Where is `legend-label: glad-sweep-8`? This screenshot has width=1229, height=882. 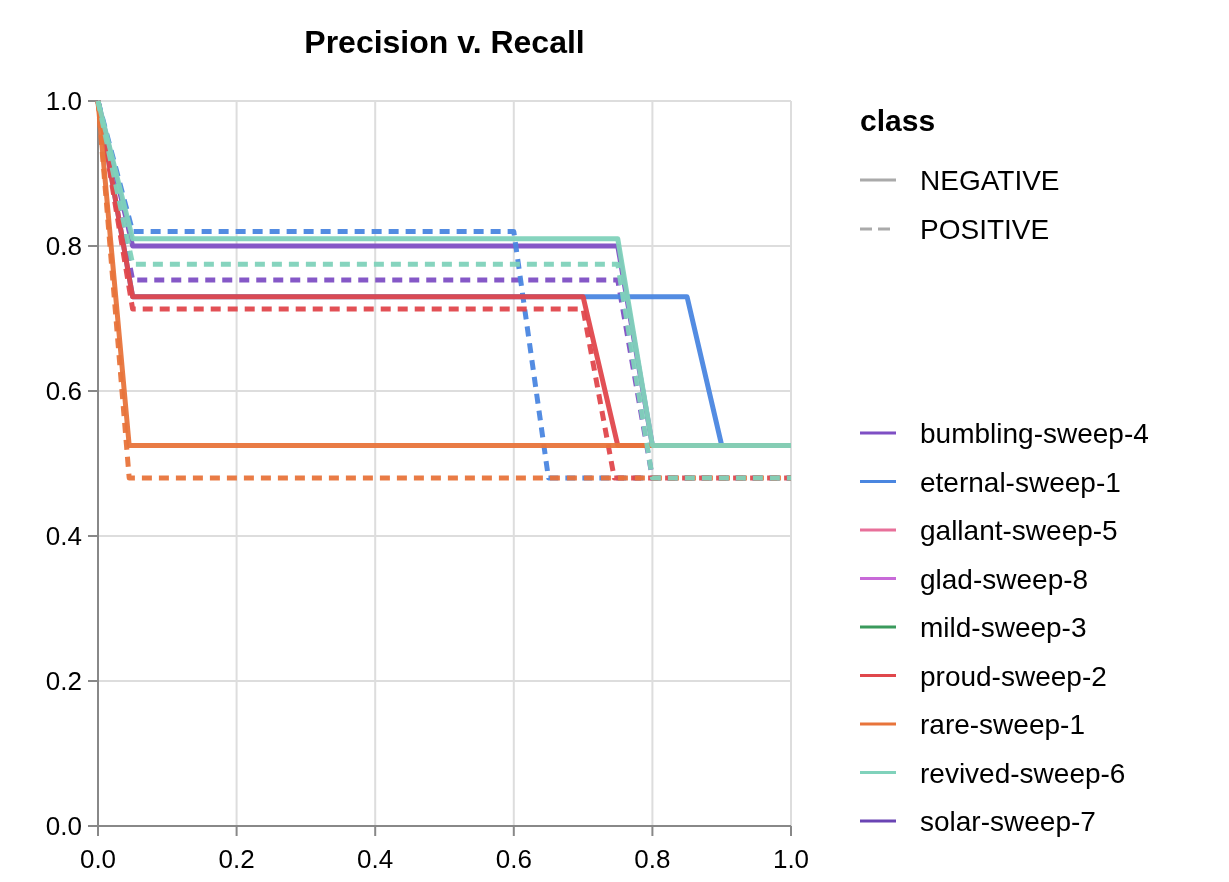
legend-label: glad-sweep-8 is located at coordinates (1004, 579).